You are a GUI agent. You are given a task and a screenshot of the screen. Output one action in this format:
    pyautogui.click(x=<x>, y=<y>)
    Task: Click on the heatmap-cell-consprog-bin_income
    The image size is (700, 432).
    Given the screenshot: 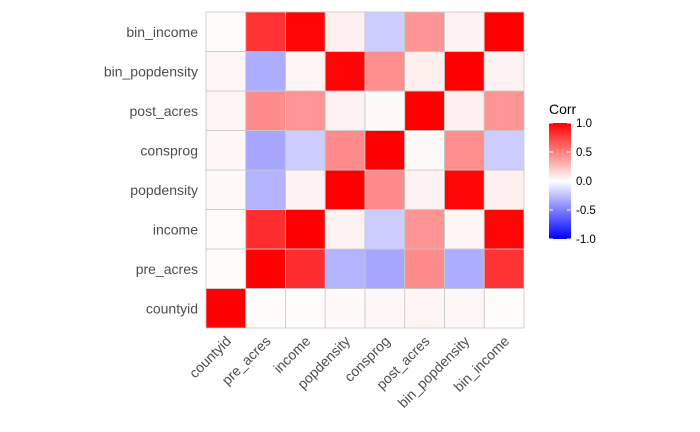 What is the action you would take?
    pyautogui.click(x=385, y=31)
    